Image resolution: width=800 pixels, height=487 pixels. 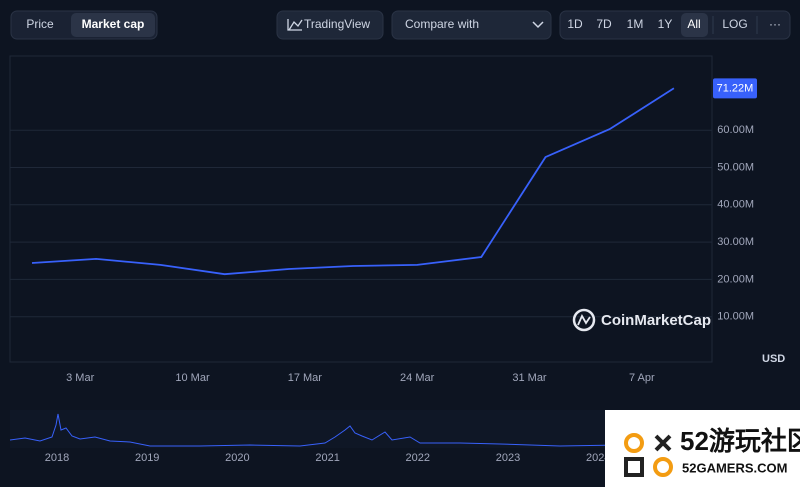 What do you see at coordinates (775, 24) in the screenshot?
I see `more-button: ···` at bounding box center [775, 24].